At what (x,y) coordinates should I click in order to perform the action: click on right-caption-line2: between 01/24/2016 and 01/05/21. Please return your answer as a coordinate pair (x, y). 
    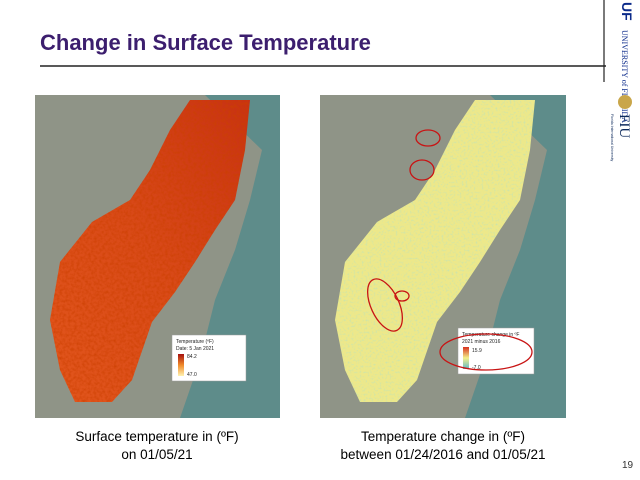
    Looking at the image, I should click on (443, 454).